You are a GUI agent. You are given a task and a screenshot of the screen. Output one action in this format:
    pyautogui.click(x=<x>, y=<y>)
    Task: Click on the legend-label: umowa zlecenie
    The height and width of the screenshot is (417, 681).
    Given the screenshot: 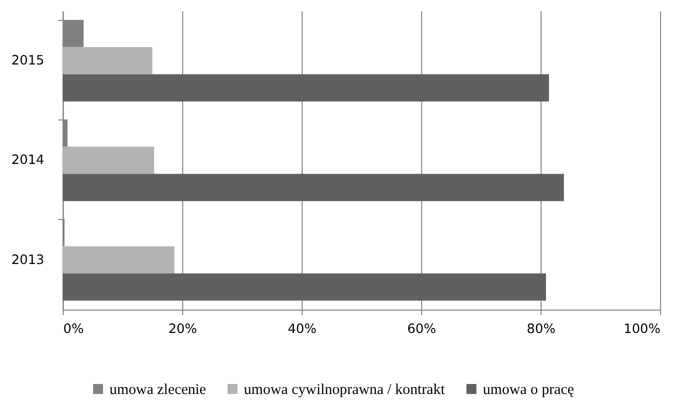 What is the action you would take?
    pyautogui.click(x=158, y=390)
    